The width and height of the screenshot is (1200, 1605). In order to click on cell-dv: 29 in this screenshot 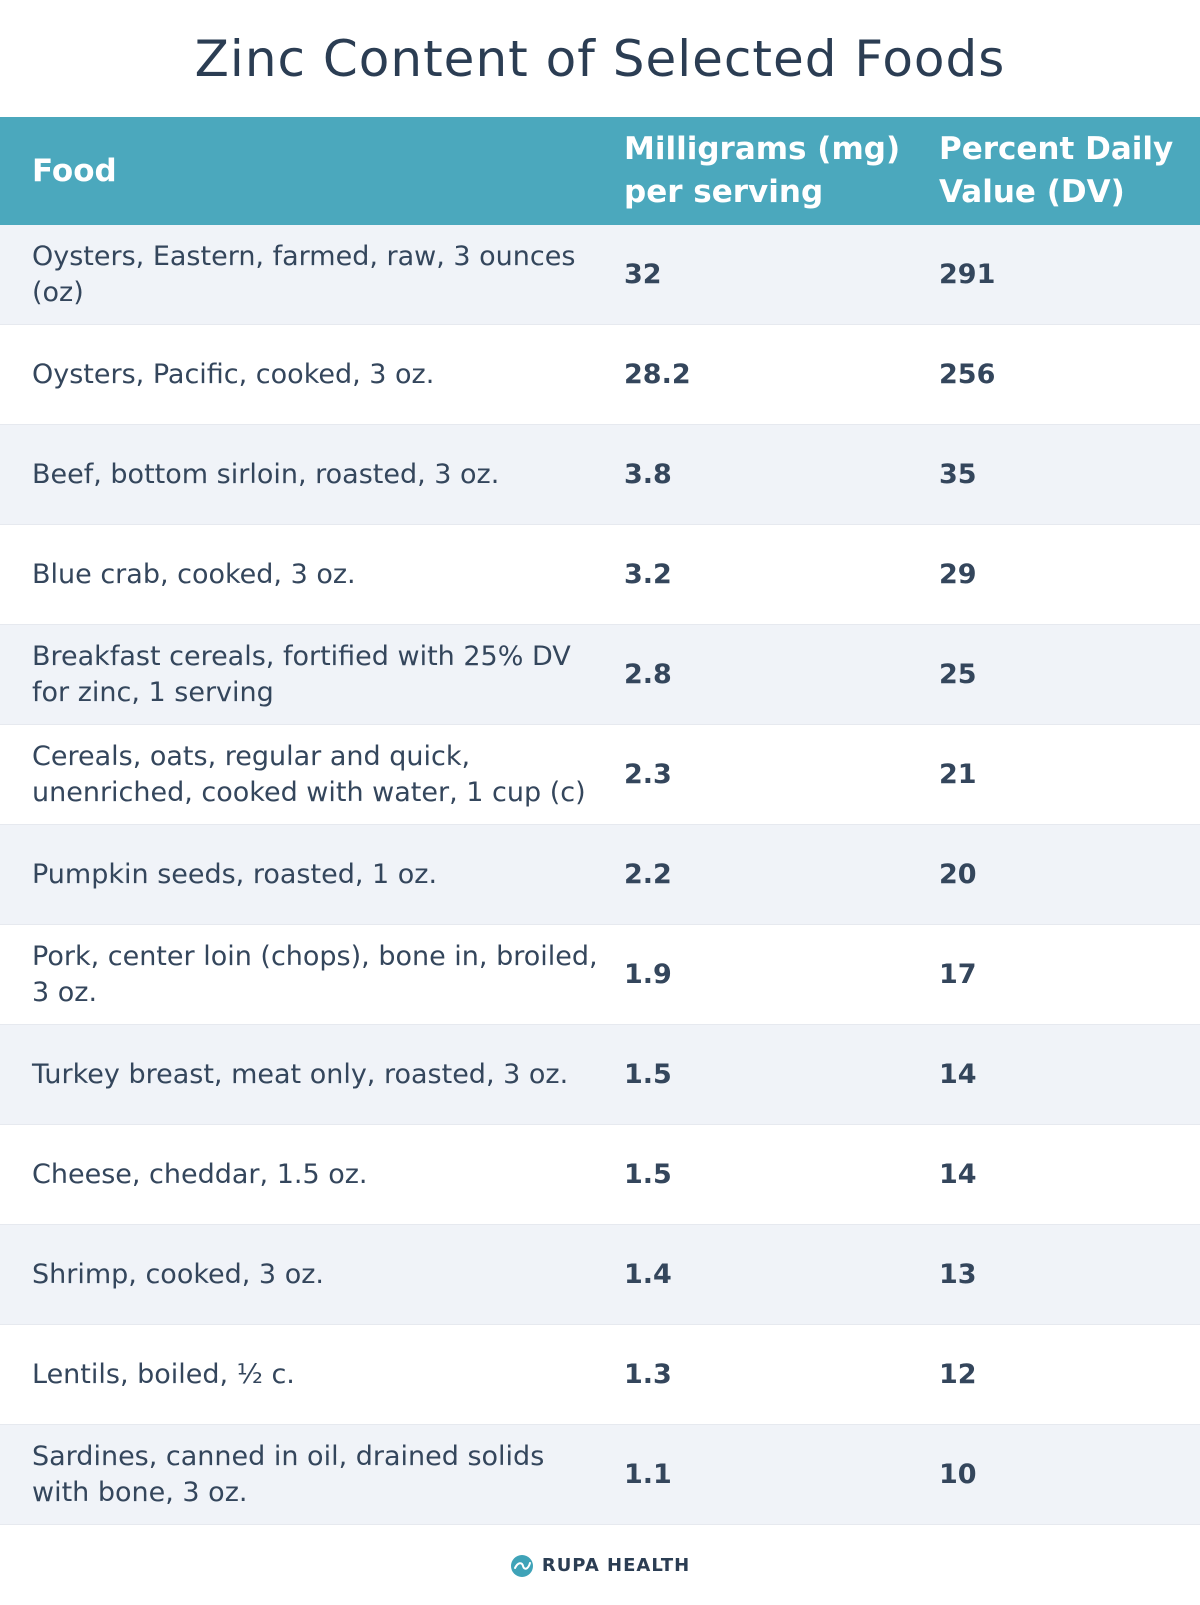, I will do `click(958, 574)`.